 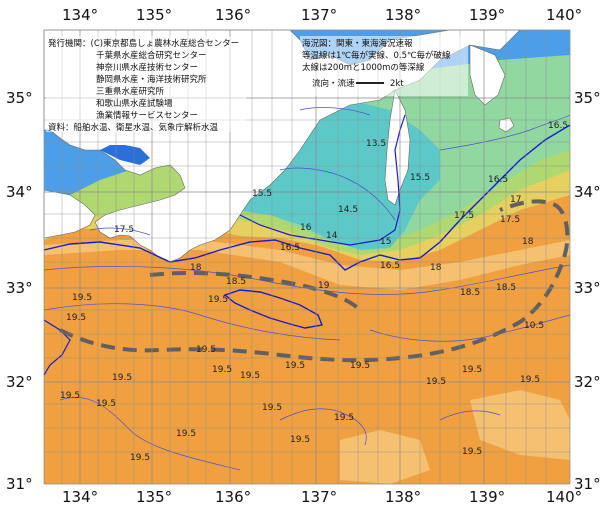 What do you see at coordinates (307, 265) in the screenshot?
I see `water-mass-lightband` at bounding box center [307, 265].